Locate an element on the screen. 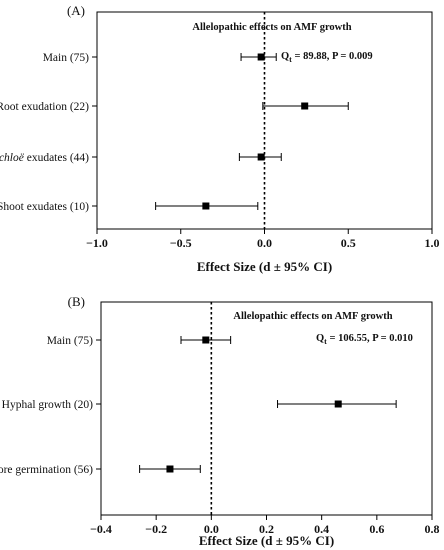  study-row: Spore germination (56) is located at coordinates (100, 470).